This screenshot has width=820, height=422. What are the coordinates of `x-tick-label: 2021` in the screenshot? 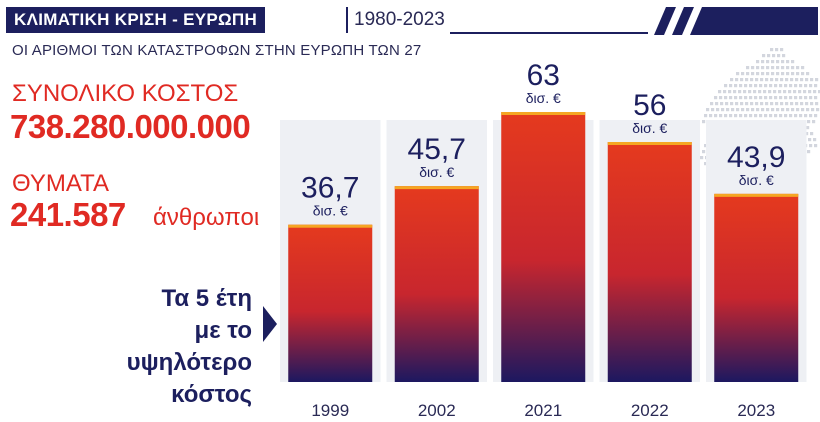 It's located at (543, 410).